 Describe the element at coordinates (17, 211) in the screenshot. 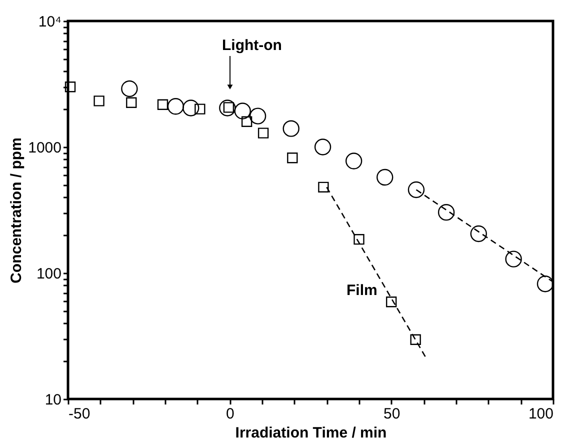

I see `y-axis-title: Concentration / ppm` at that location.